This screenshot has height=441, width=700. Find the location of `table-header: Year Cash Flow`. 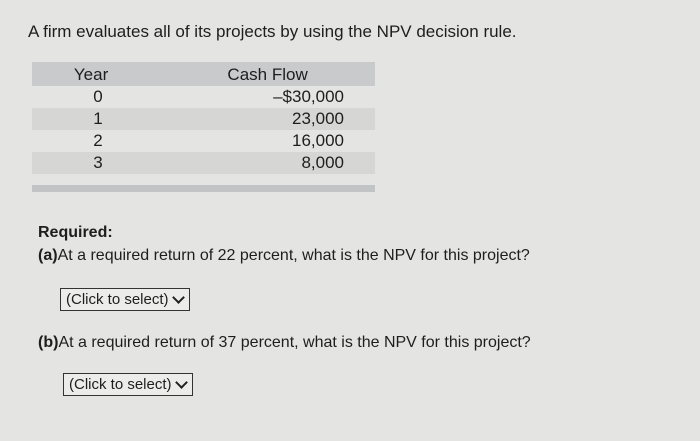

table-header: Year Cash Flow is located at coordinates (203, 74).